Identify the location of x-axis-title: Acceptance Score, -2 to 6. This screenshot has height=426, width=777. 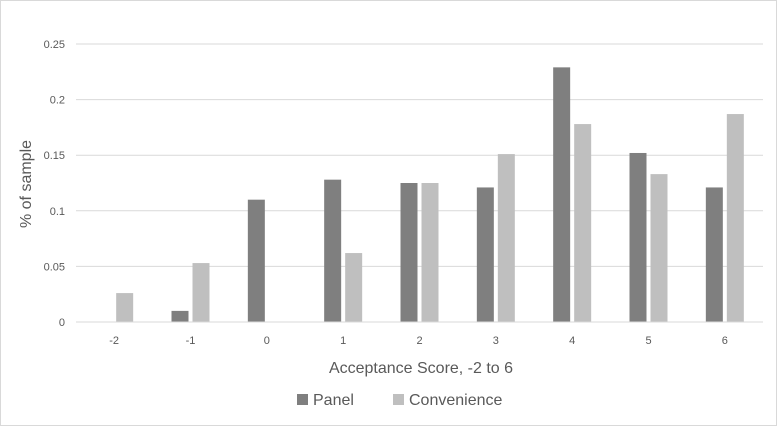
(421, 368).